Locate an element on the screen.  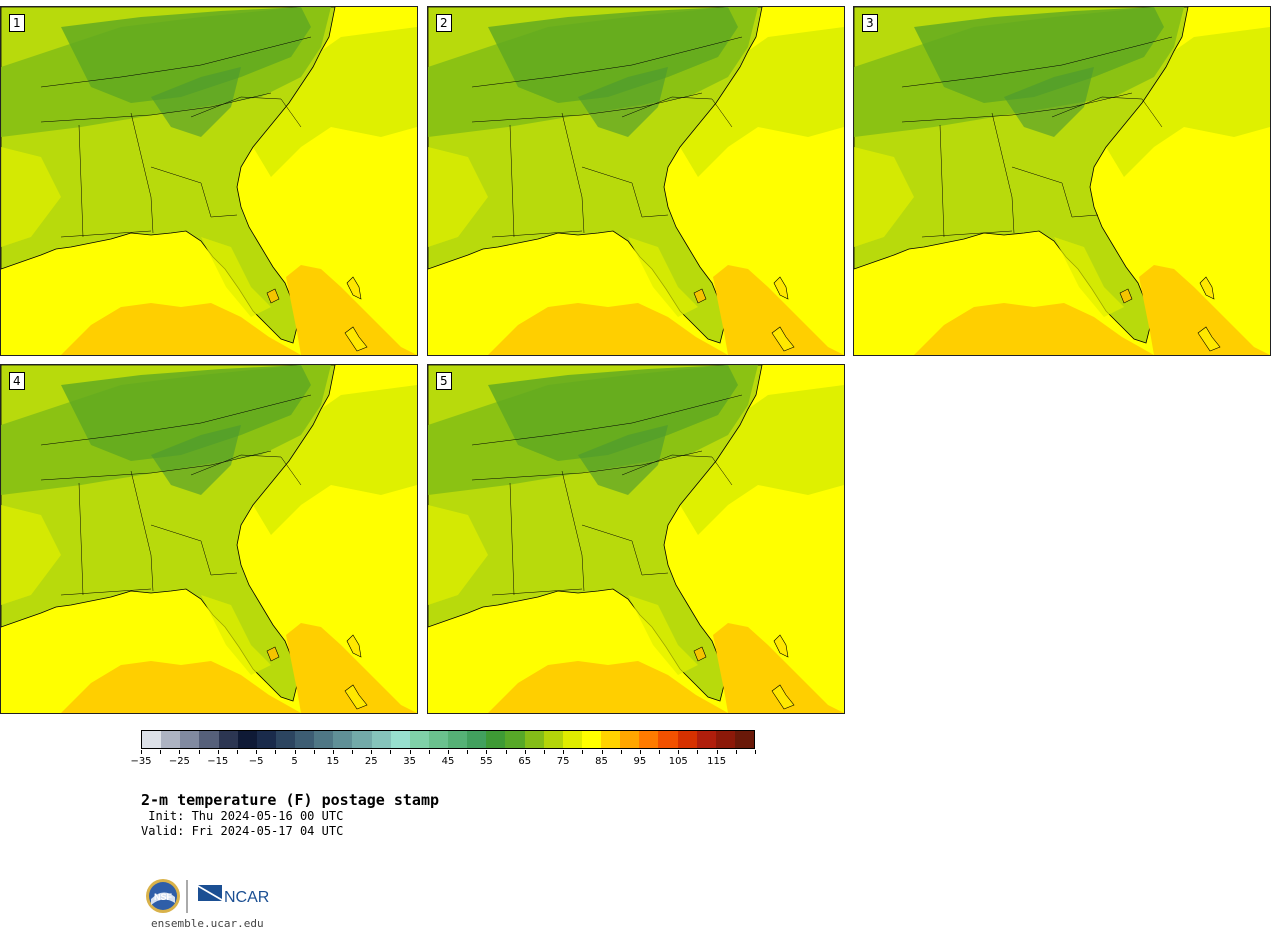
colorbar-tick-label: 25 is located at coordinates (371, 761).